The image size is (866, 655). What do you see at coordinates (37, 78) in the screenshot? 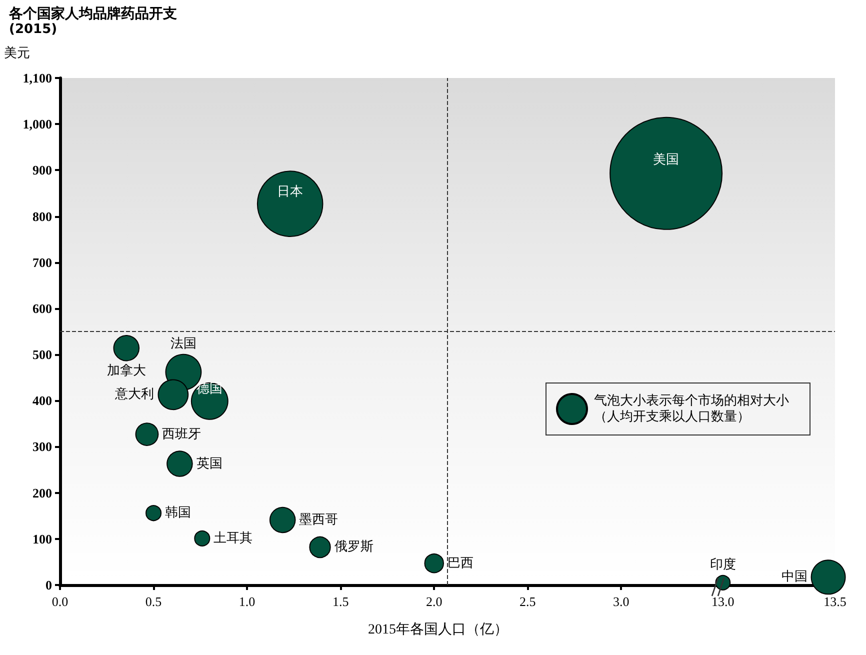
I see `y-tick-label: 1,100` at bounding box center [37, 78].